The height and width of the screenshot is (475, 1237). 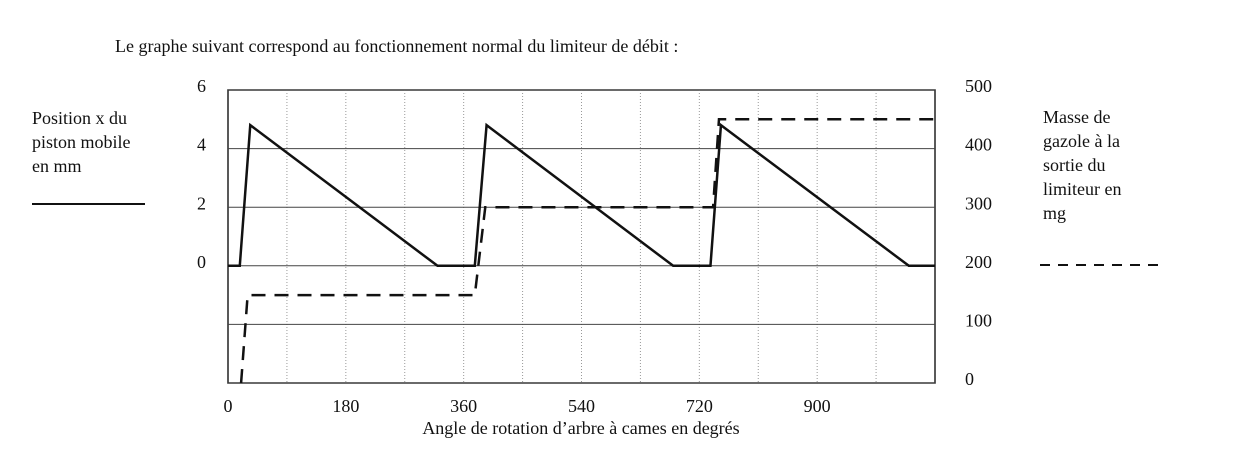 What do you see at coordinates (1054, 213) in the screenshot?
I see `y2-axis-label: mg` at bounding box center [1054, 213].